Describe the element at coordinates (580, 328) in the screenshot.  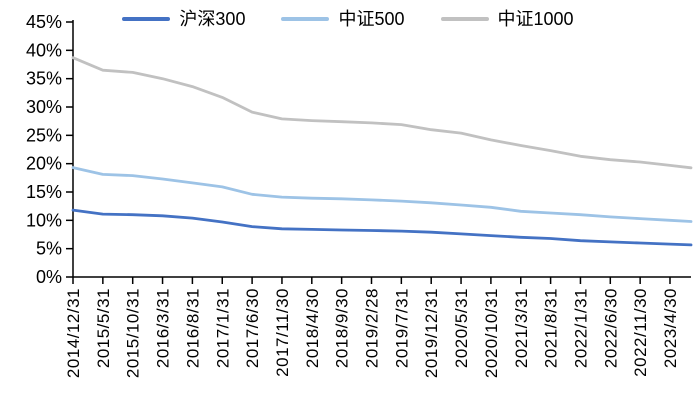
I see `x-axis-label: 2022/1/31` at that location.